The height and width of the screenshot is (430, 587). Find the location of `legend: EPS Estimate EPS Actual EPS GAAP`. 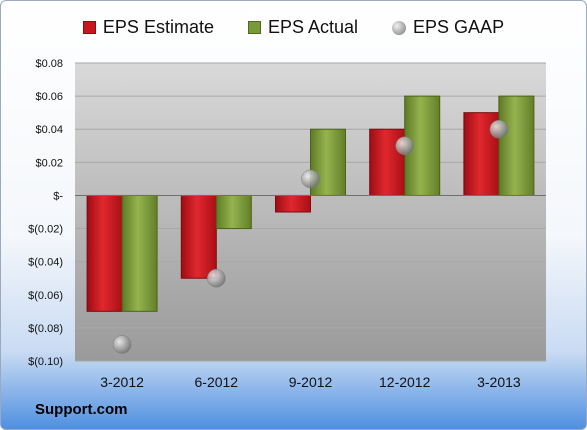

legend: EPS Estimate EPS Actual EPS GAAP is located at coordinates (293, 27).